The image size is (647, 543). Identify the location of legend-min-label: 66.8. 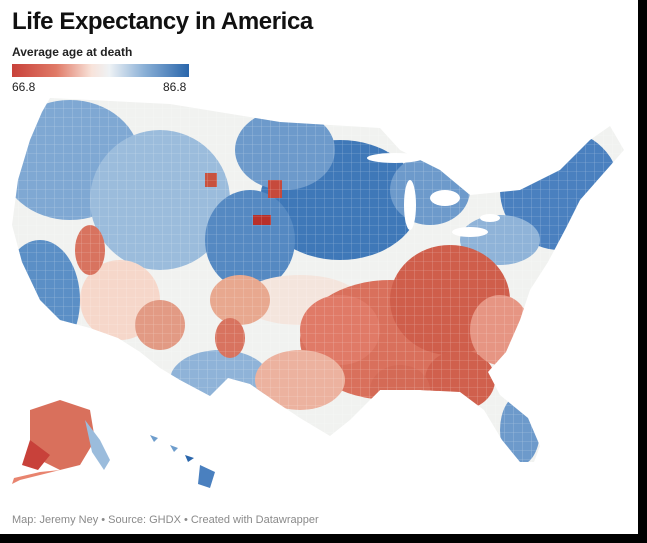
(24, 87).